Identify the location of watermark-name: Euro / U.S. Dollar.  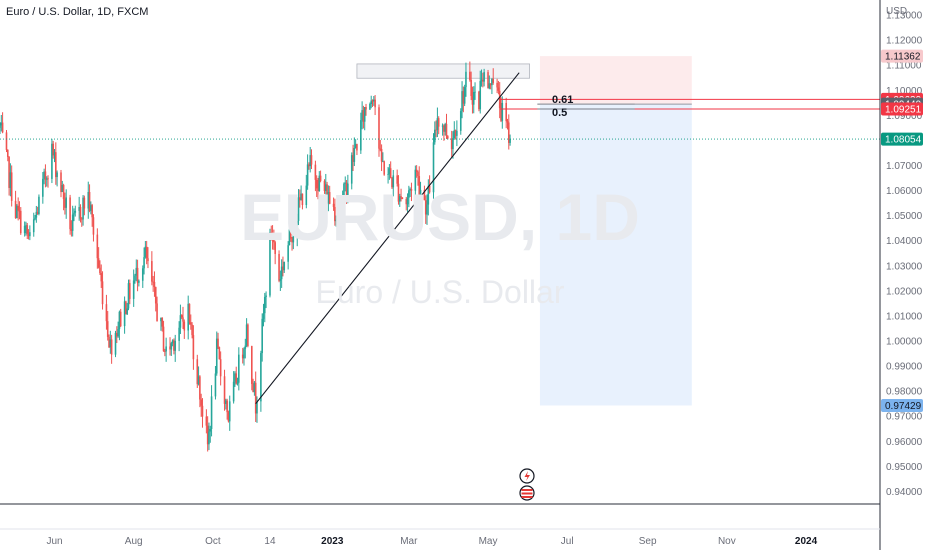
(440, 292).